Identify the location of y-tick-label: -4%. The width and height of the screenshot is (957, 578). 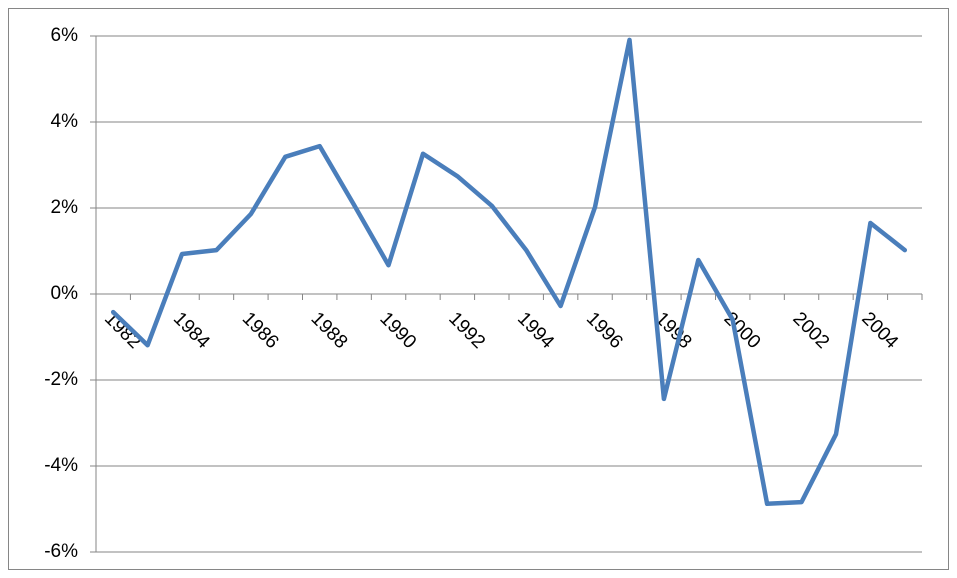
(61, 465).